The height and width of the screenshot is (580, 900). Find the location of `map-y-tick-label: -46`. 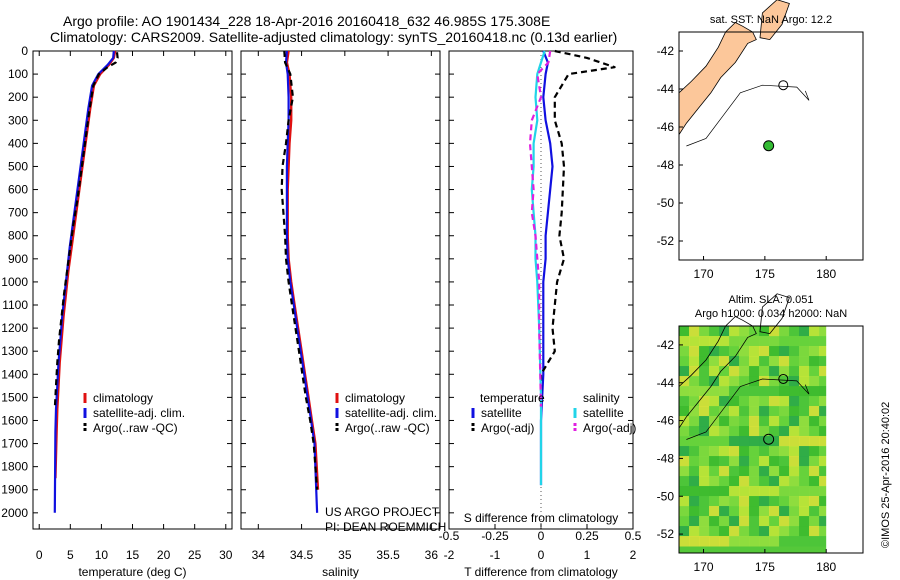

map-y-tick-label: -46 is located at coordinates (666, 127).